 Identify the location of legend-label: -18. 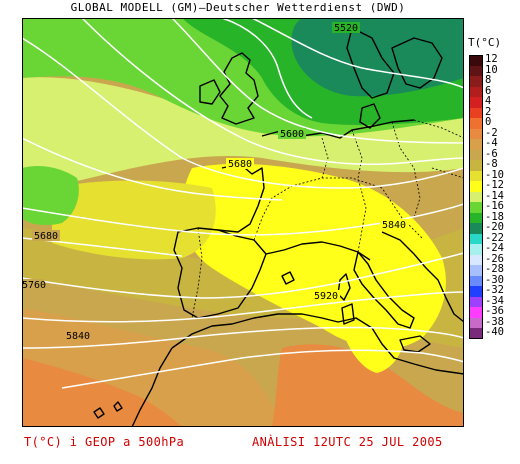
(494, 216).